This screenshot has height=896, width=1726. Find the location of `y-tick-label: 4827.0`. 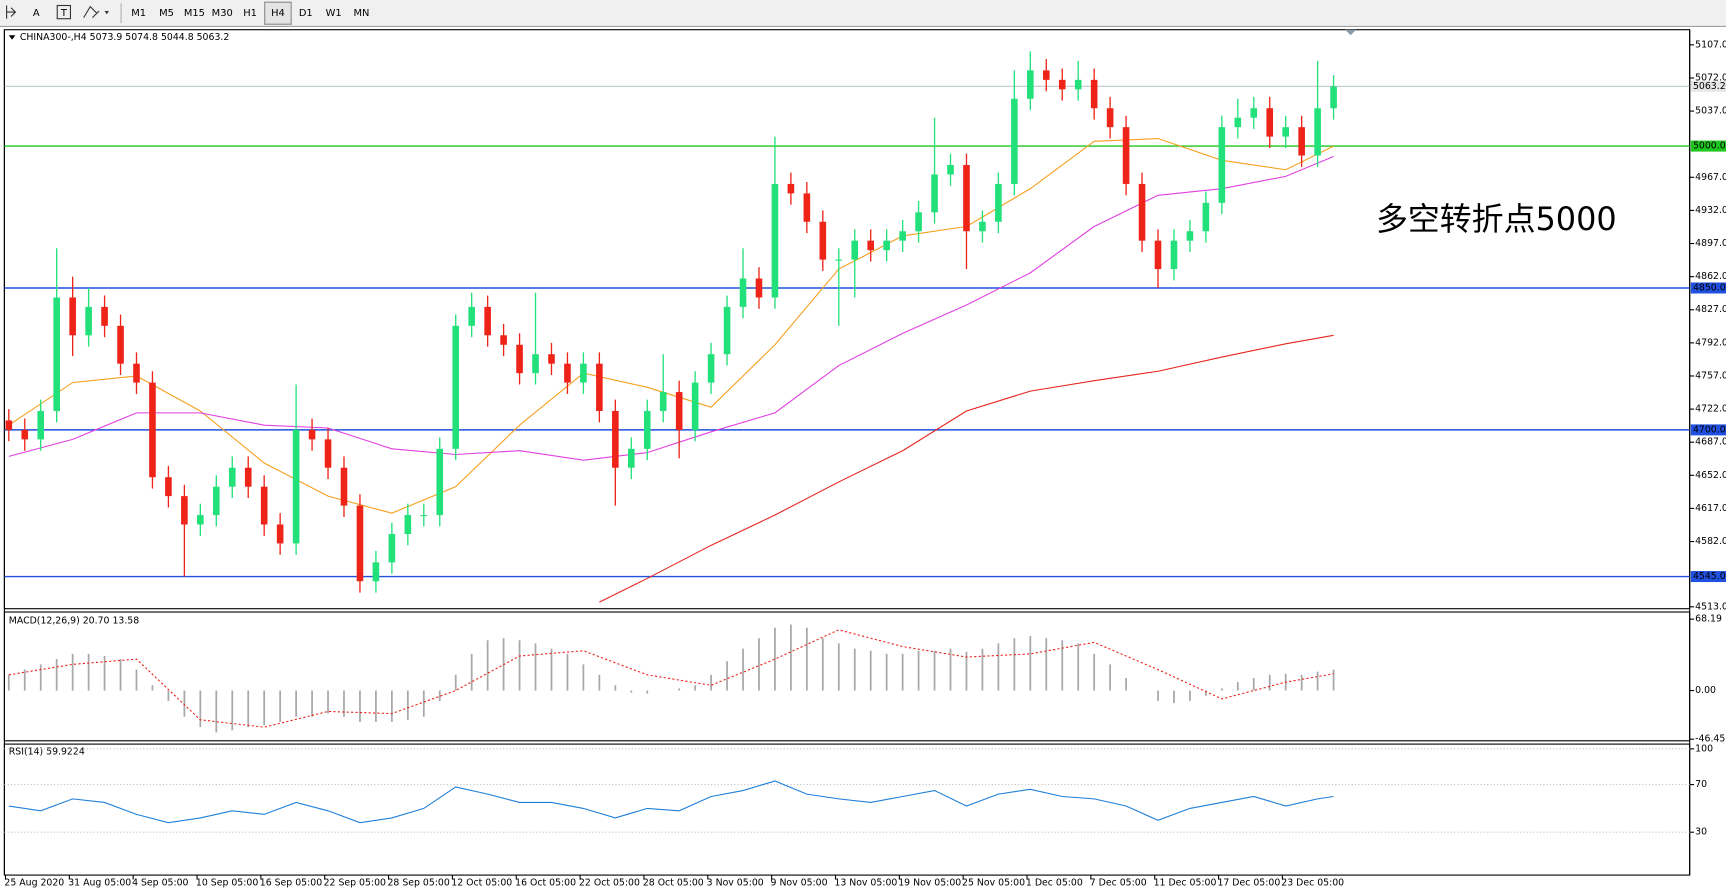

y-tick-label: 4827.0 is located at coordinates (1710, 309).